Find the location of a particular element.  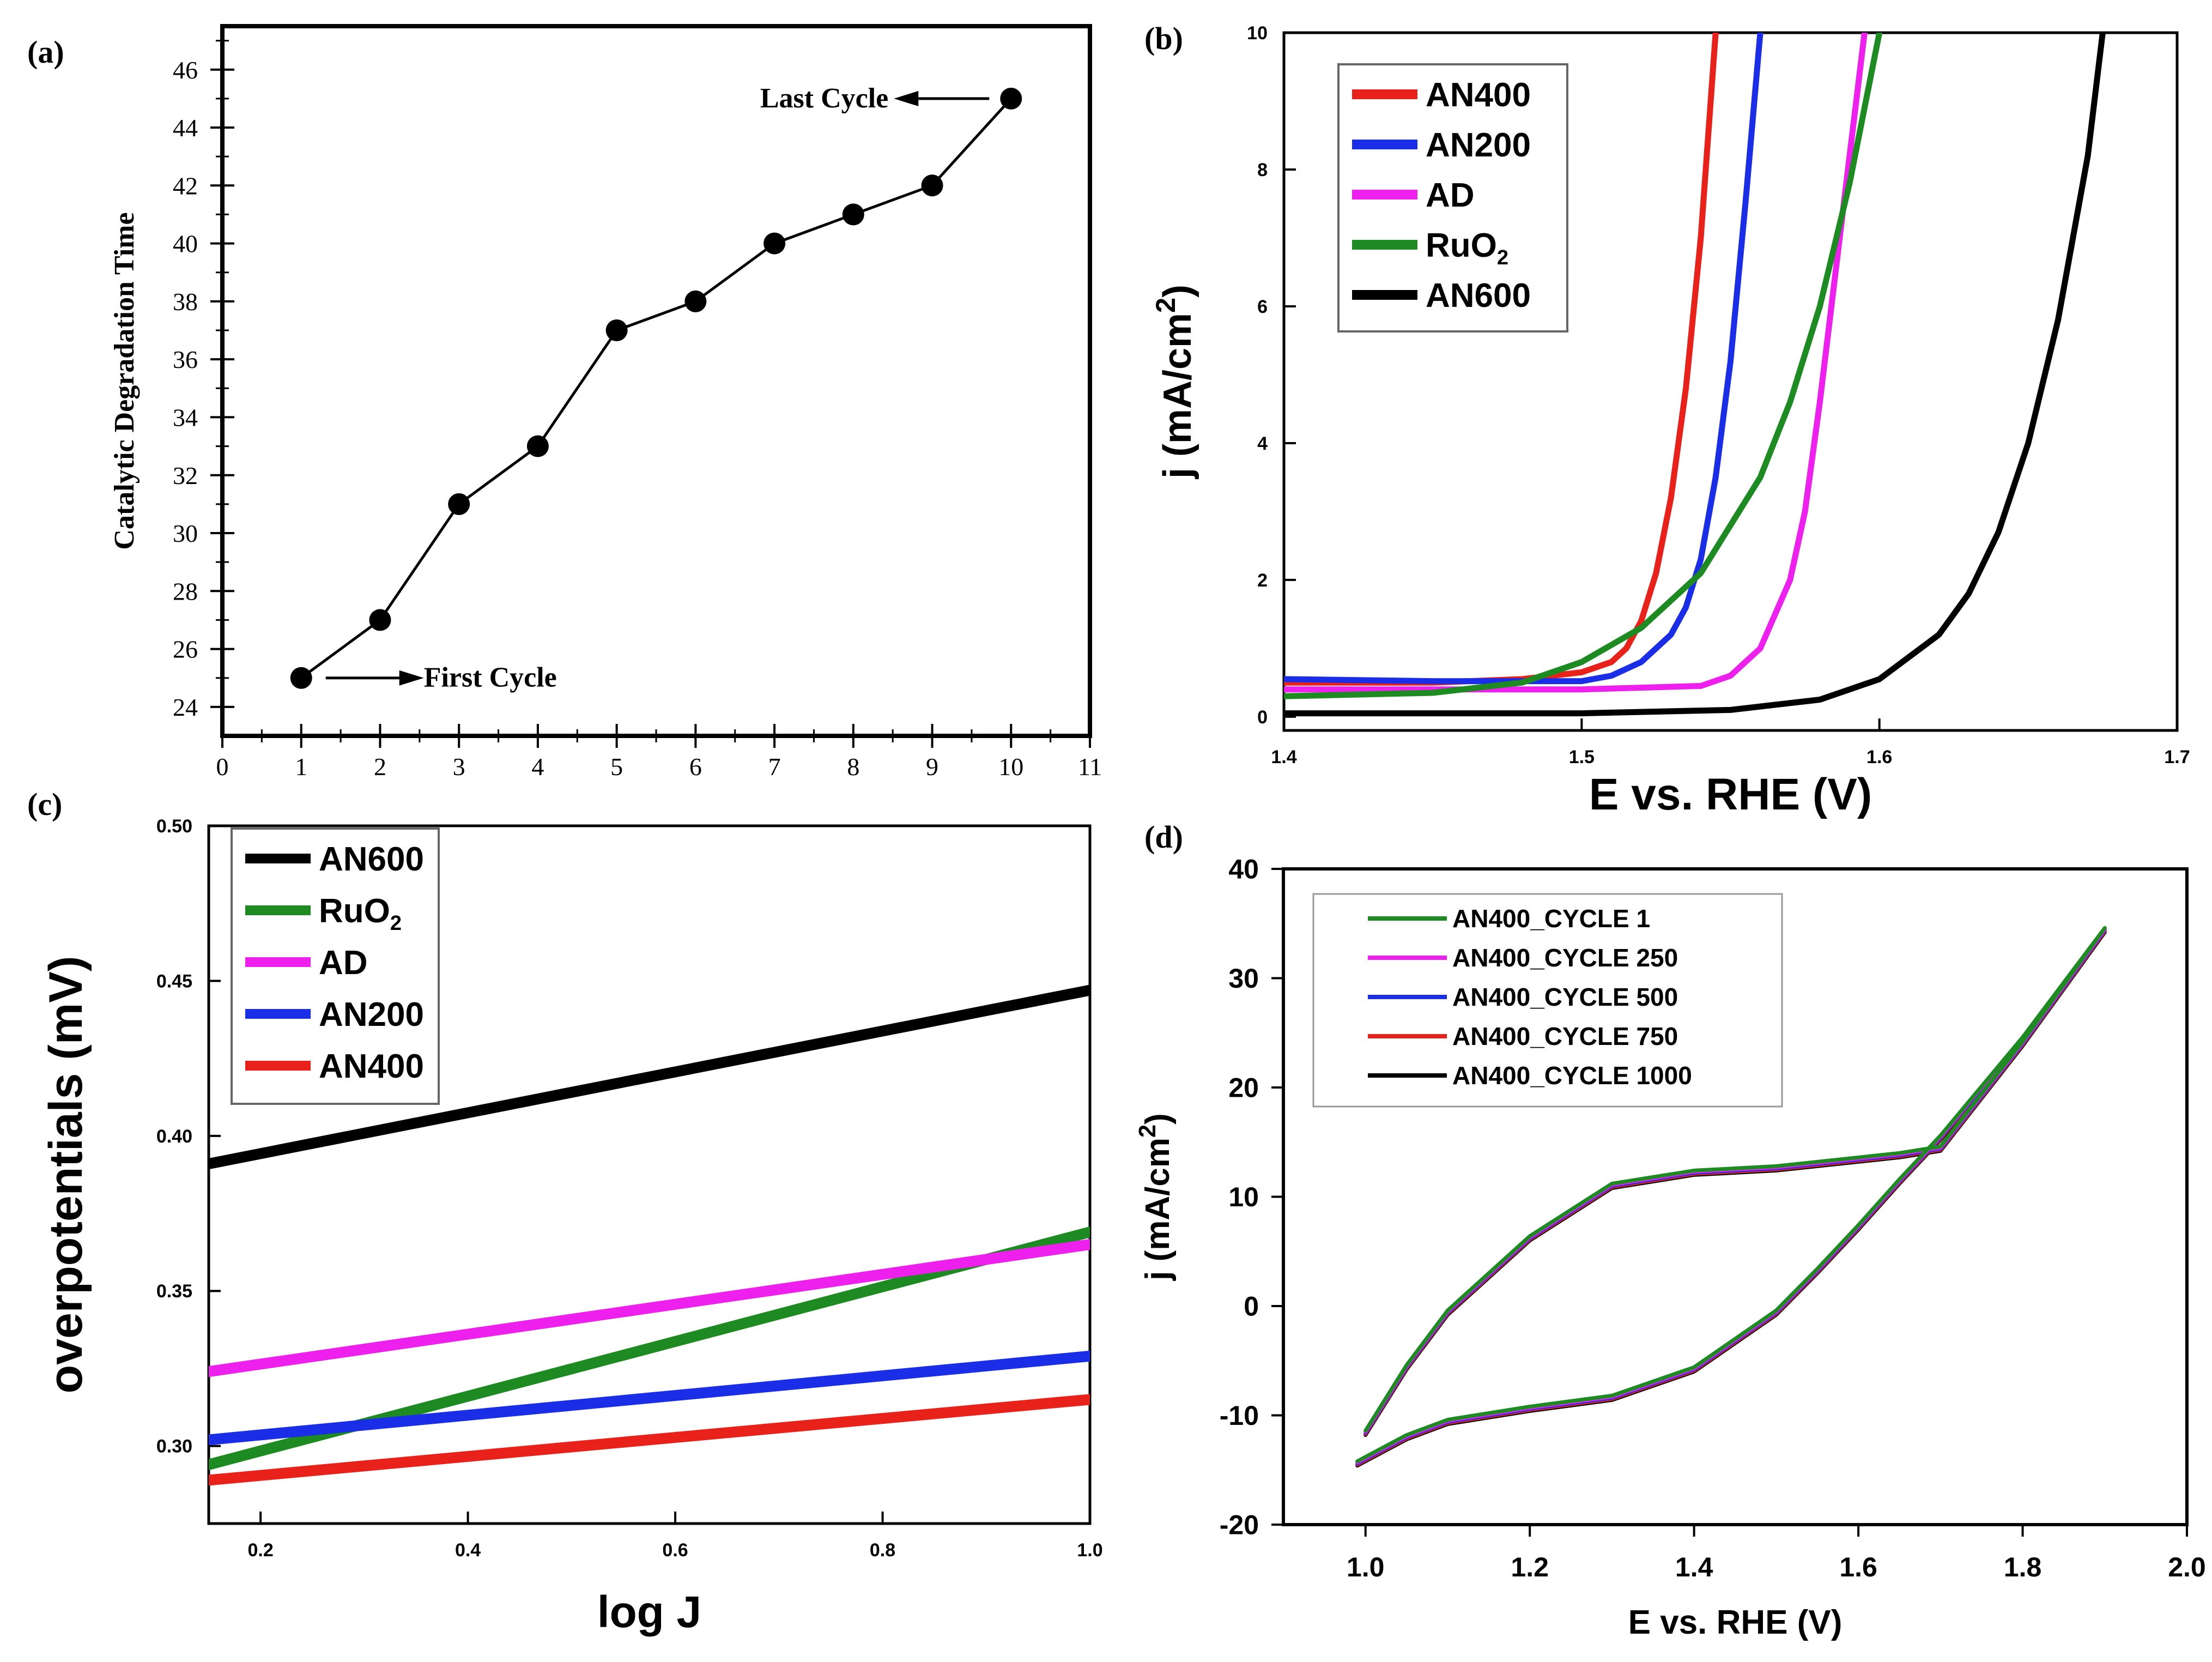

y-tick-label: 4 is located at coordinates (1262, 444).